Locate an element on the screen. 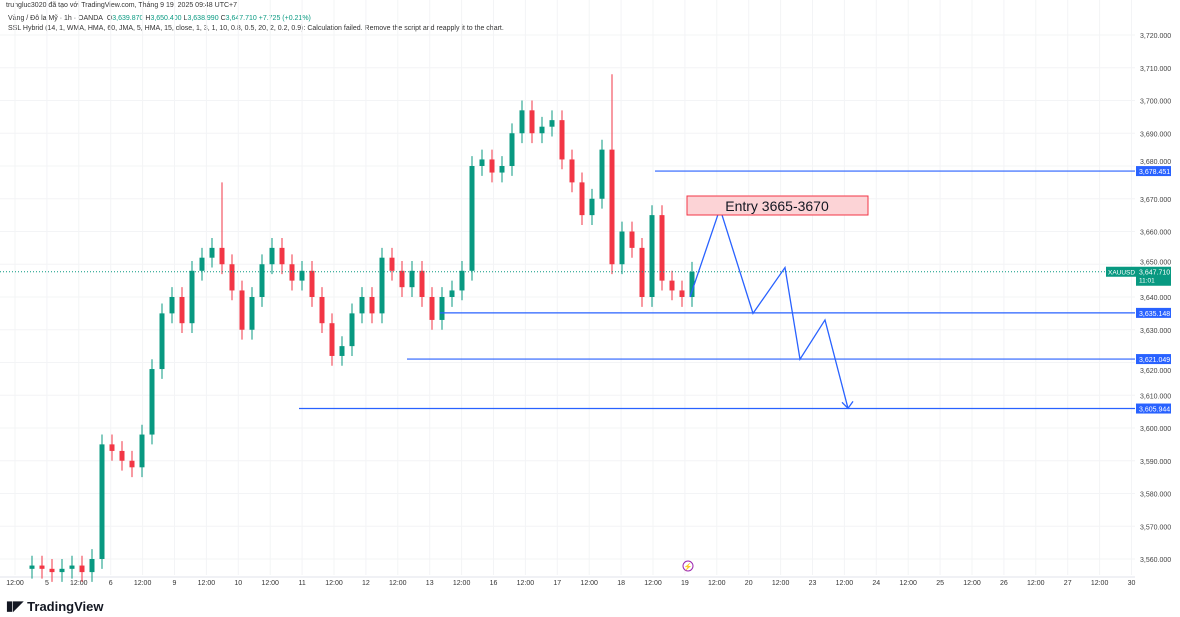  level-price-label: 3,635.148 is located at coordinates (1154, 314).